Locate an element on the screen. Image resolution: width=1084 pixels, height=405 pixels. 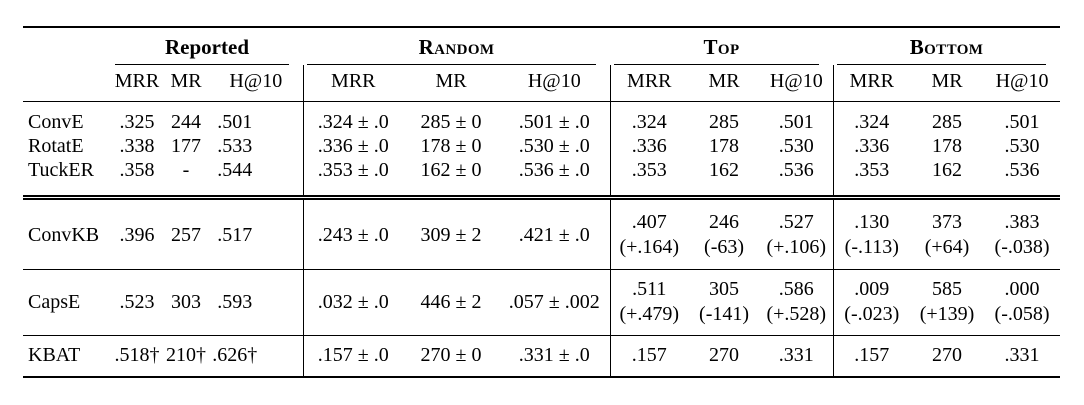
cell-top-h10: .536 is located at coordinates (797, 179).